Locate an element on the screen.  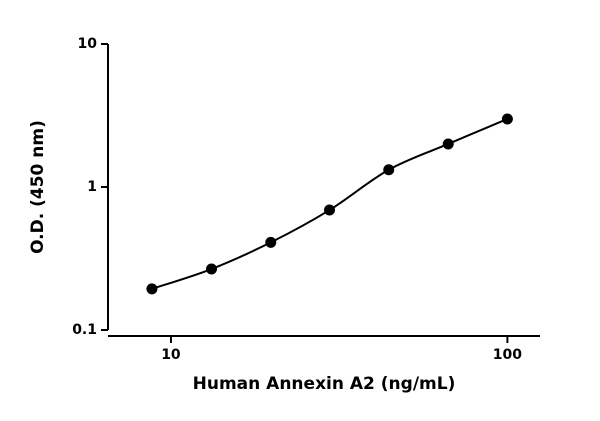
y-axis-label: O.D. (450 nm) is located at coordinates (38, 187).